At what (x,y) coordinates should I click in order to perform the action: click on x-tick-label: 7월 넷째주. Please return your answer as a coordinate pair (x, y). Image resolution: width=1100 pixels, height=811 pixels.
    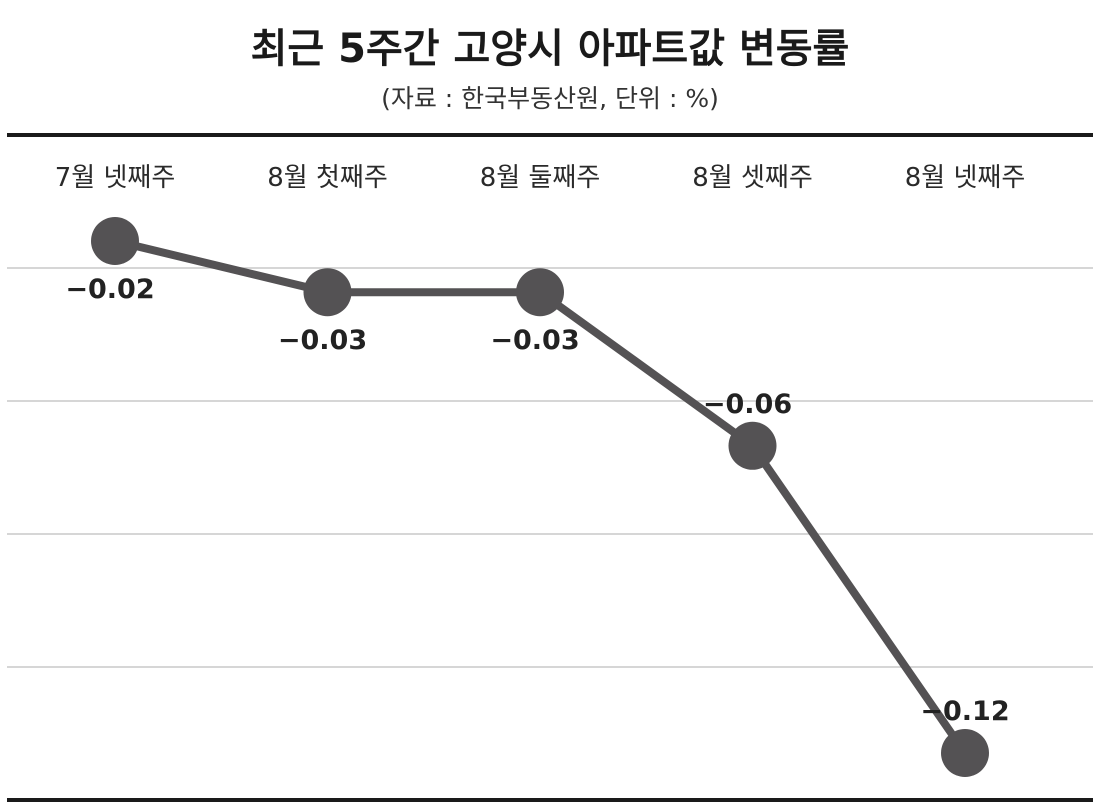
    Looking at the image, I should click on (115, 178).